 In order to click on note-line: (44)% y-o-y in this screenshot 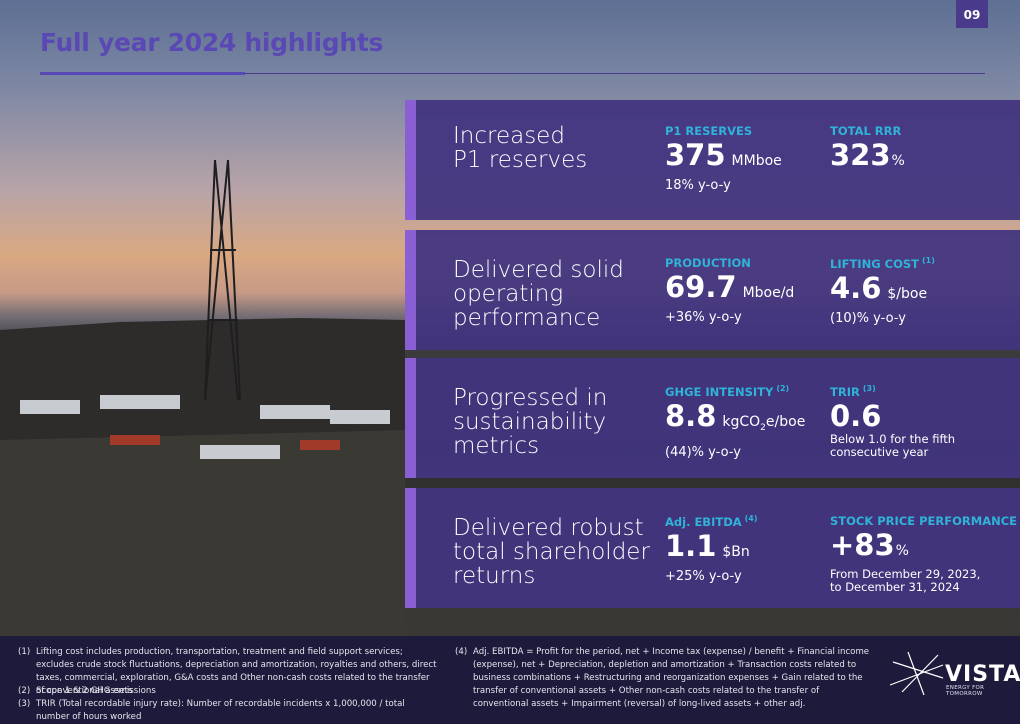, I will do `click(703, 452)`.